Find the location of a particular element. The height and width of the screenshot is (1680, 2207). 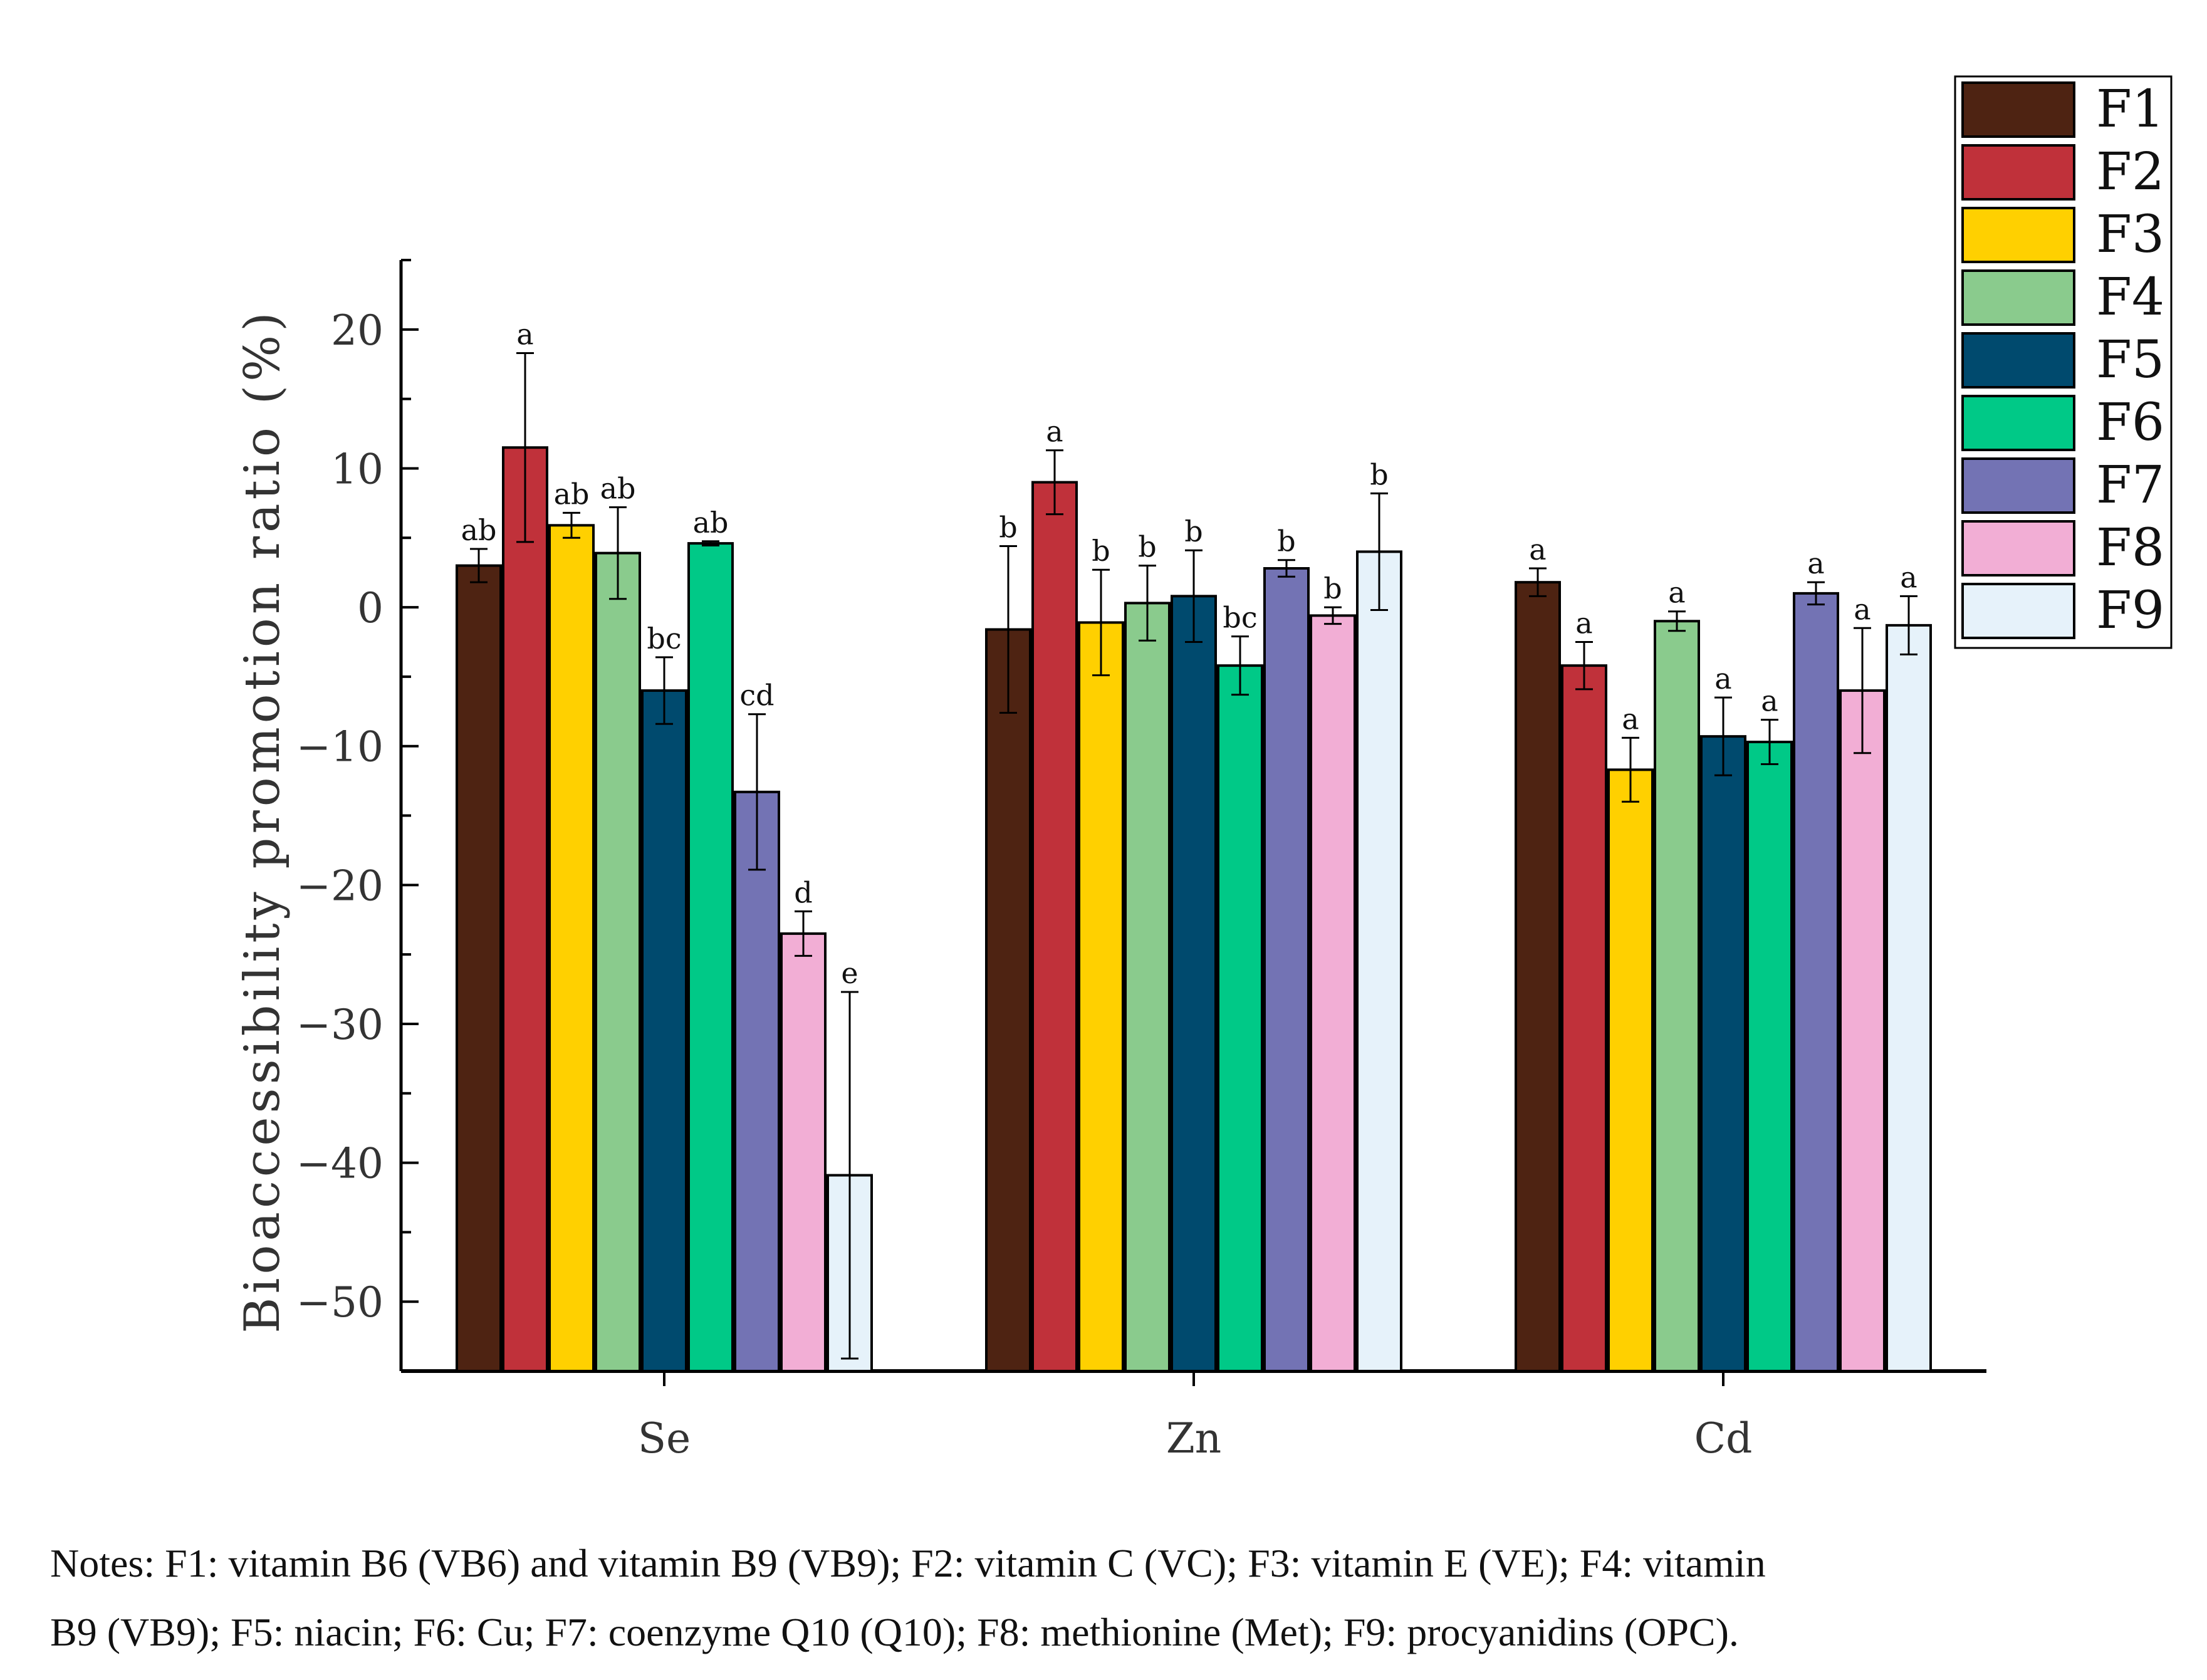

x-tick-label: Se is located at coordinates (664, 1439).